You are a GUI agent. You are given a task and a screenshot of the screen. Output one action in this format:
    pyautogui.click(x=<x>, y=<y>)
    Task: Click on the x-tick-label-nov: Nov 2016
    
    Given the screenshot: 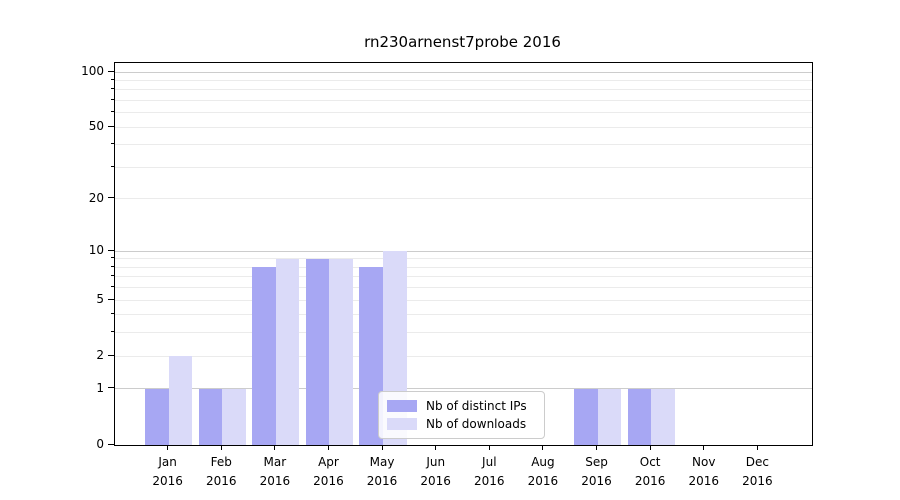 What is the action you would take?
    pyautogui.click(x=704, y=472)
    